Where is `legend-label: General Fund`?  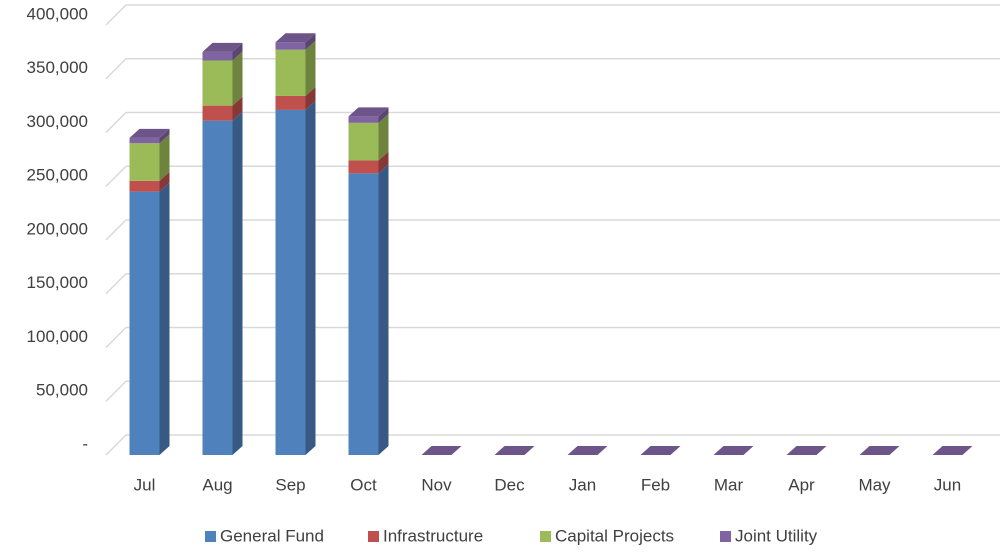
legend-label: General Fund is located at coordinates (272, 535).